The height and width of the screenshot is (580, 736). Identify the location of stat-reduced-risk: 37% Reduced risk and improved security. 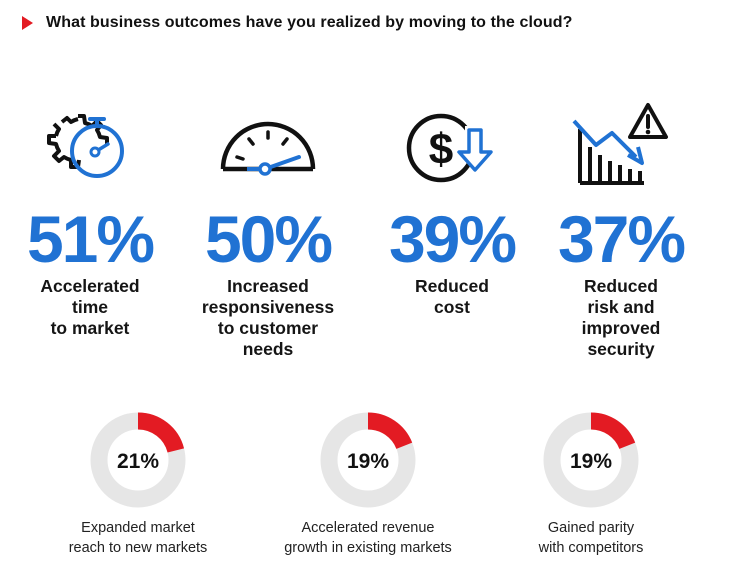
(621, 229).